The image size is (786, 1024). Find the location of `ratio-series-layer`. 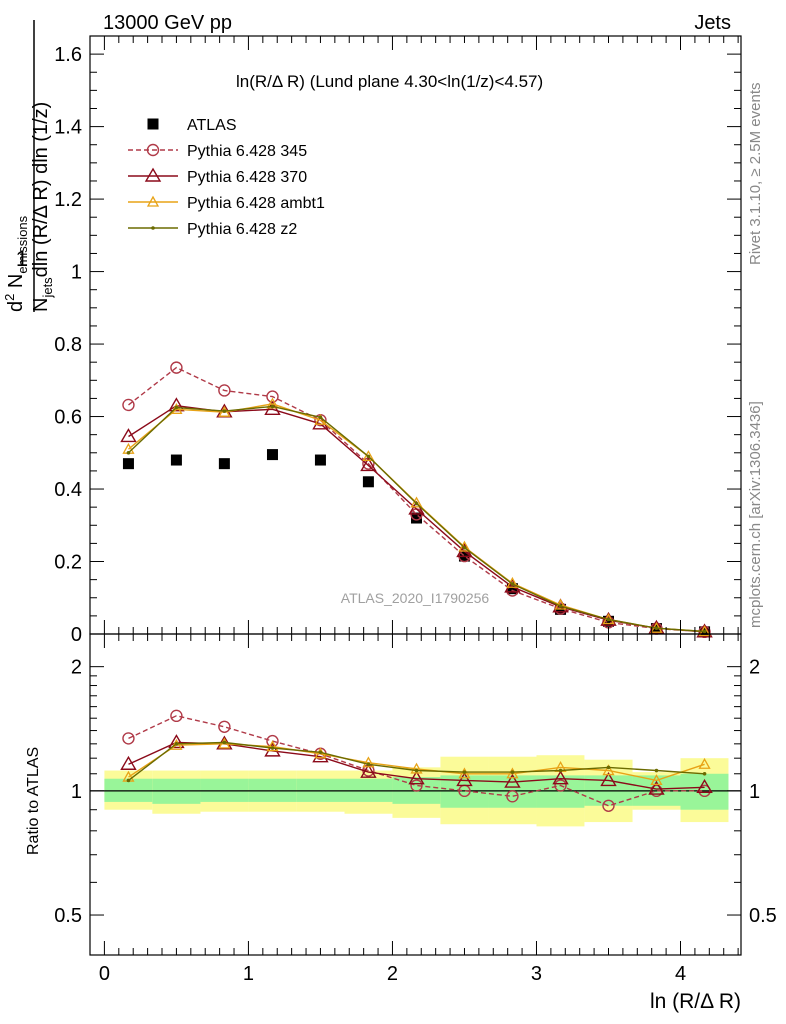

ratio-series-layer is located at coordinates (416, 760).